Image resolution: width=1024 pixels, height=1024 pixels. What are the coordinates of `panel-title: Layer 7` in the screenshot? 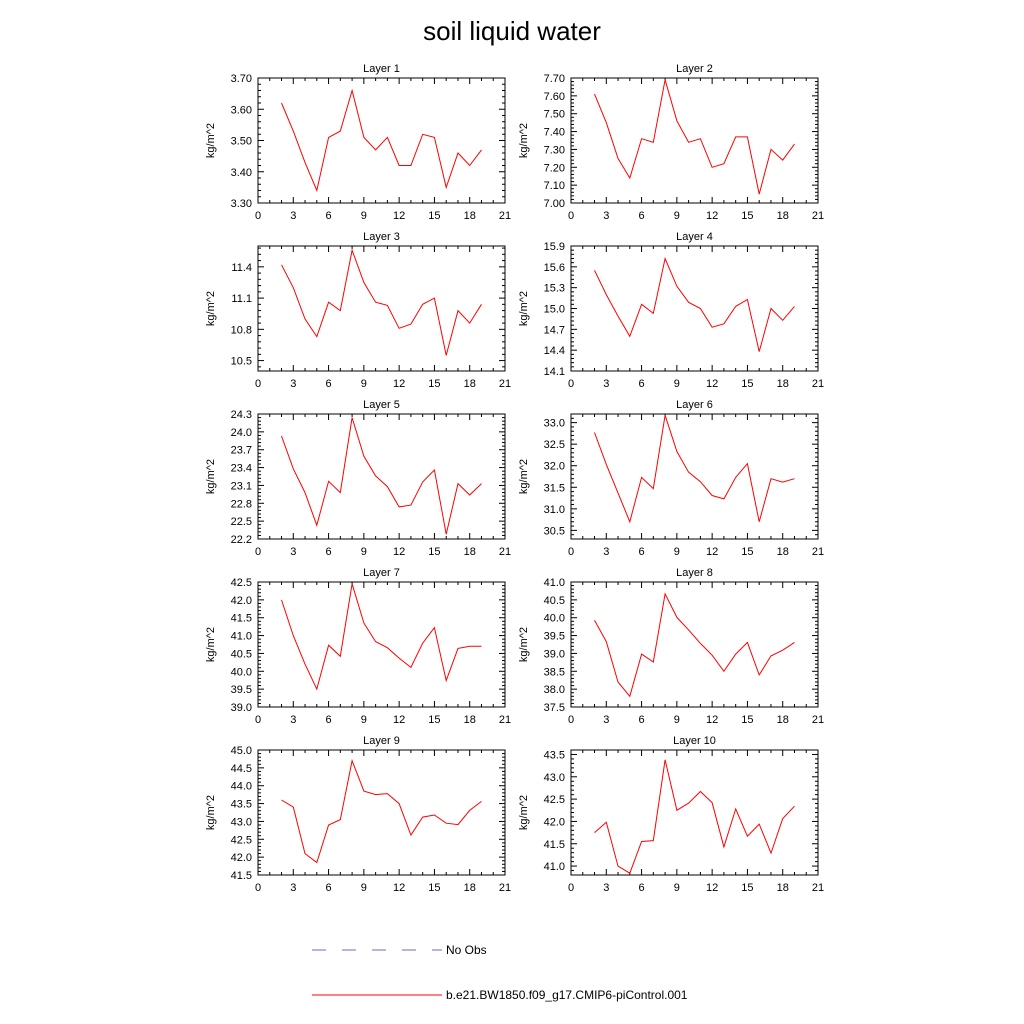 It's located at (381, 573).